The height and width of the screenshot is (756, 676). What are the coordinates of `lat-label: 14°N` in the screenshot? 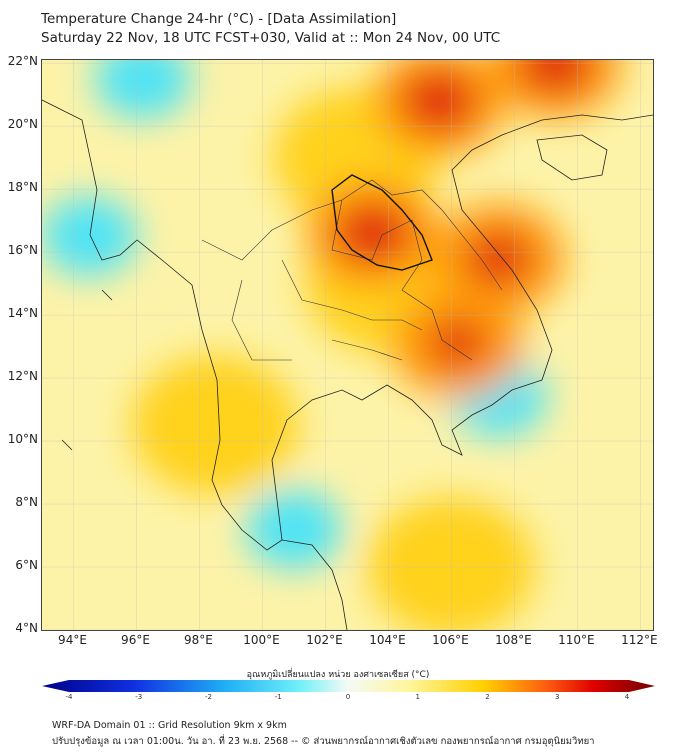 It's located at (22, 313).